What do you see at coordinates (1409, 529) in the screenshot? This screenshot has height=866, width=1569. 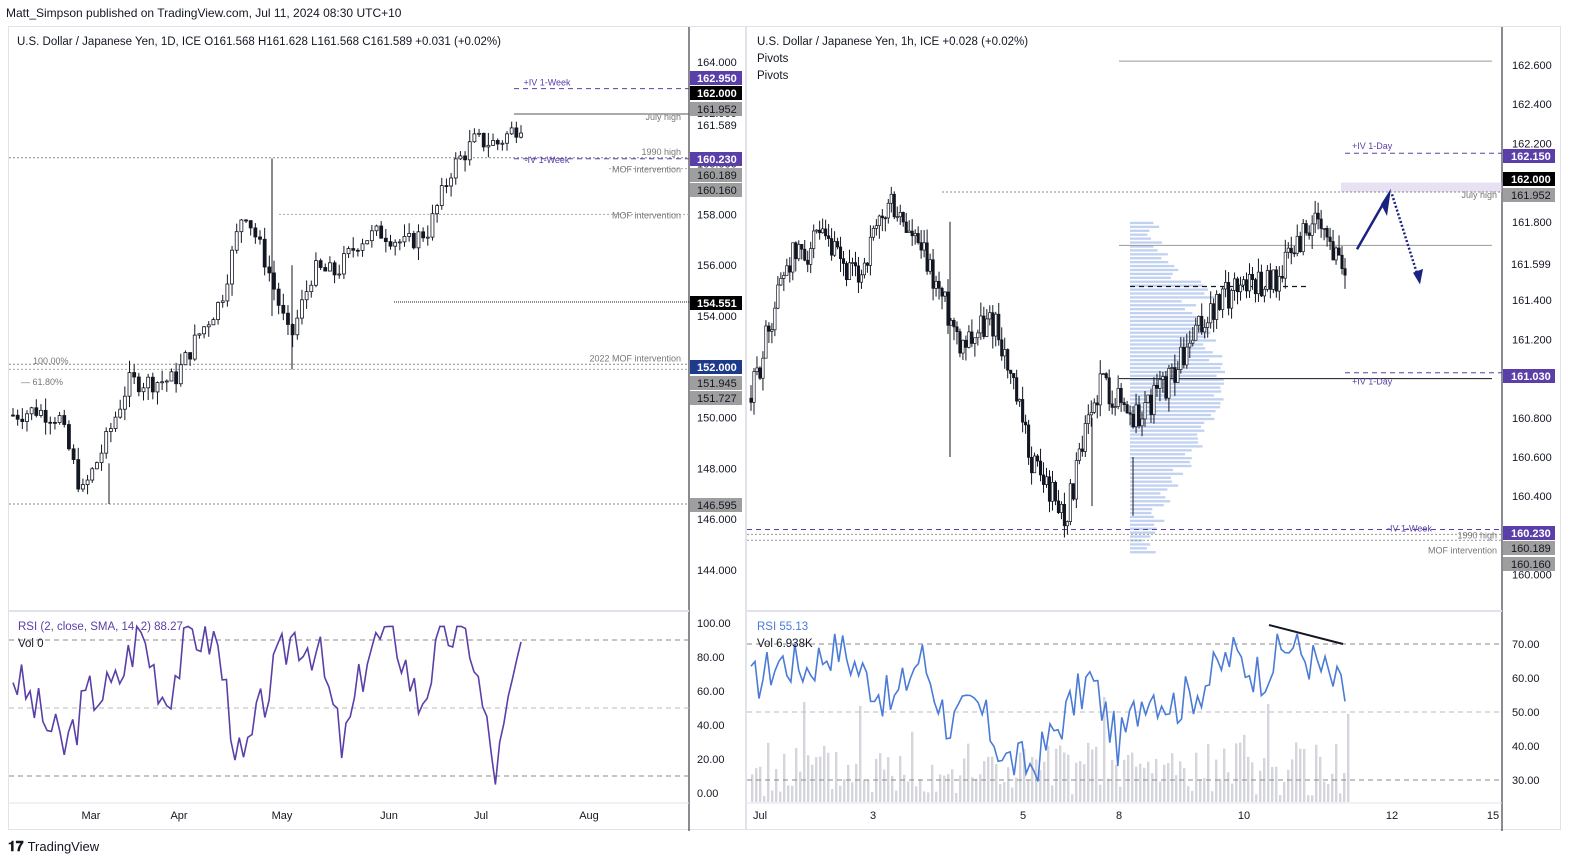 I see `right-level-label: -IV 1-Week` at bounding box center [1409, 529].